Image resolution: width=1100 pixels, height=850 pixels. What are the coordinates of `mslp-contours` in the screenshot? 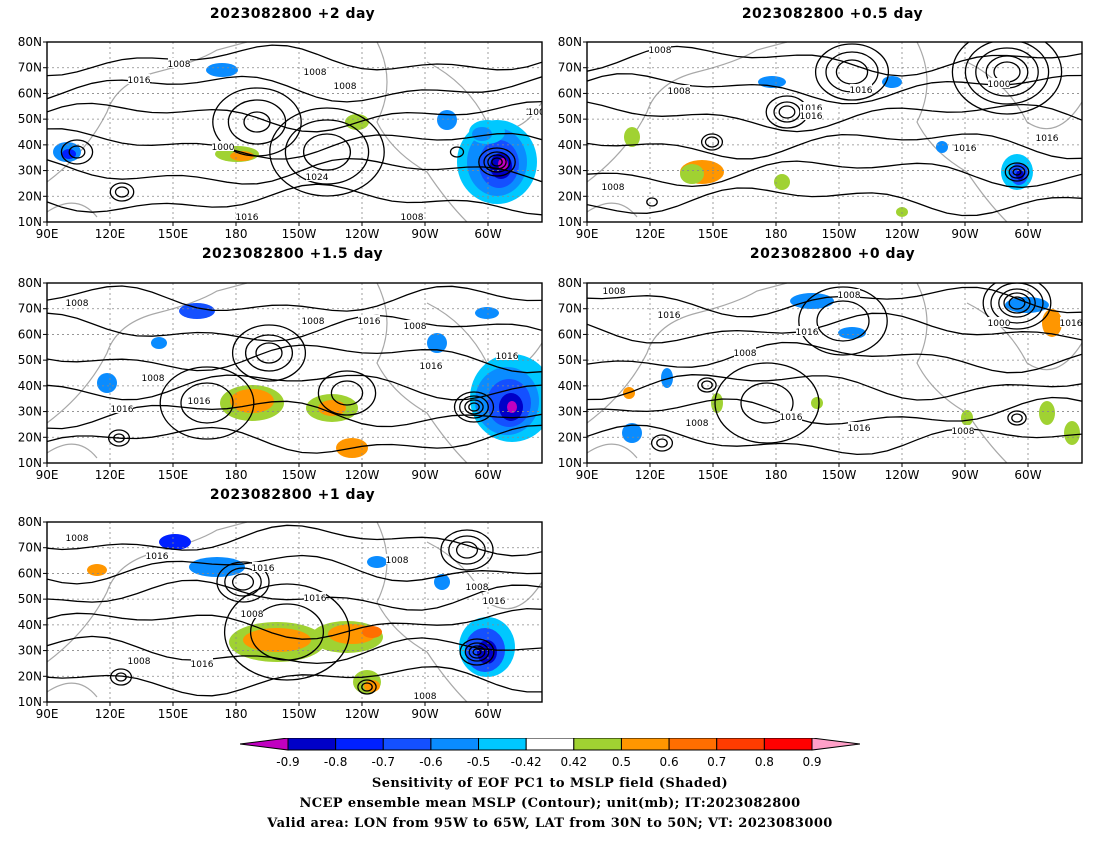 It's located at (294, 369).